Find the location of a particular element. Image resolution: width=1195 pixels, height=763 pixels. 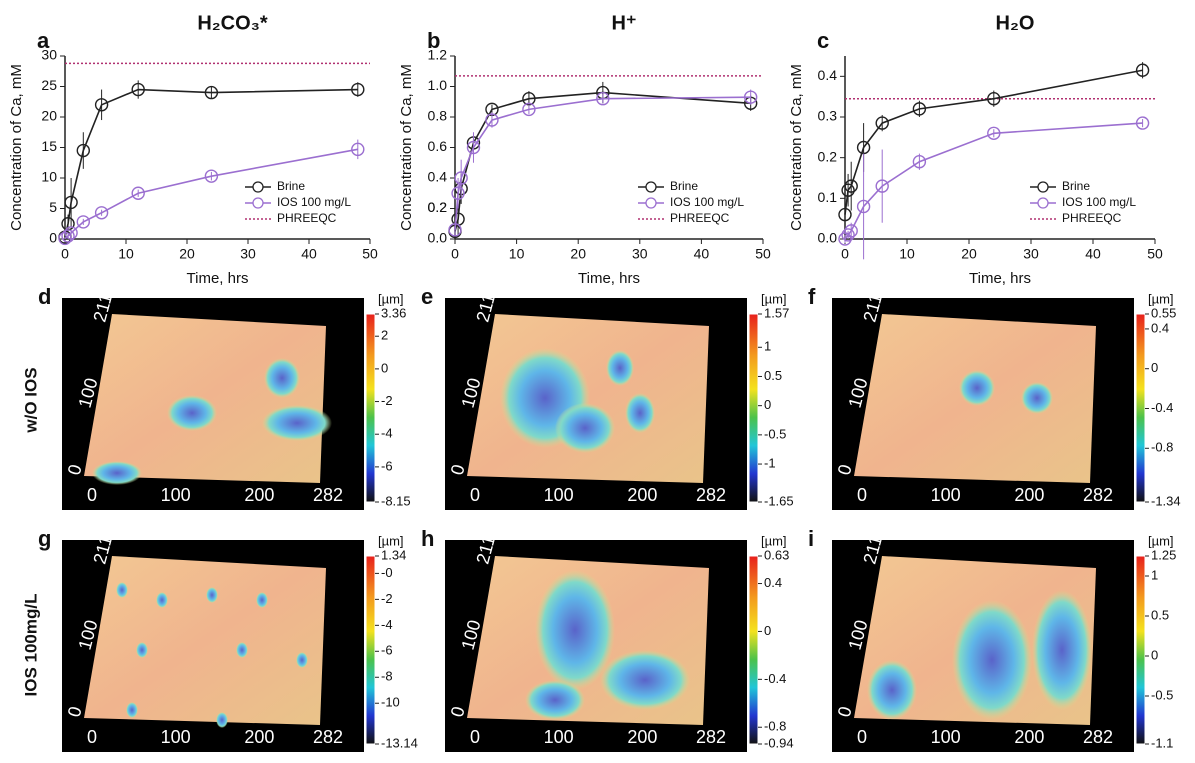

panel-letter: f is located at coordinates (812, 296).